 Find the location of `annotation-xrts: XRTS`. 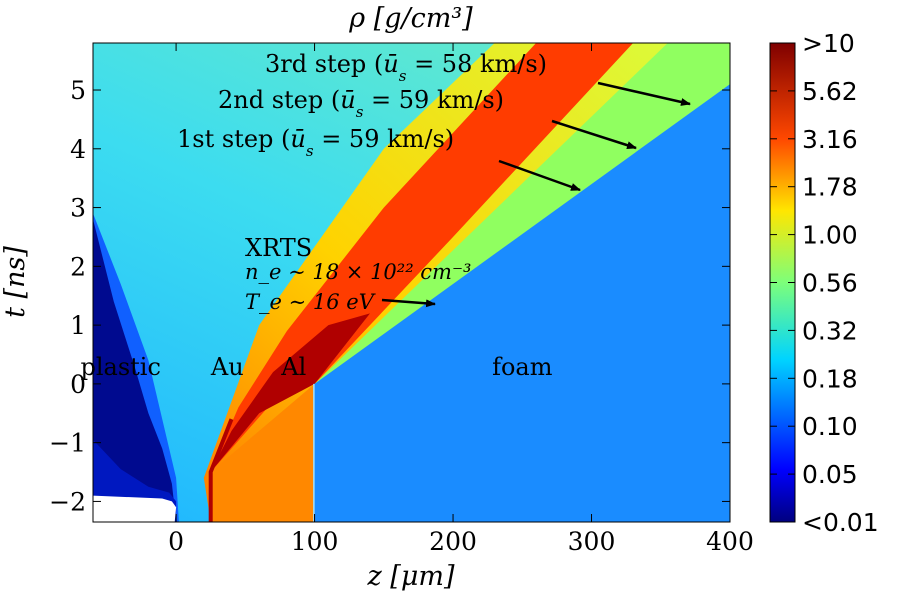

annotation-xrts: XRTS is located at coordinates (278, 248).